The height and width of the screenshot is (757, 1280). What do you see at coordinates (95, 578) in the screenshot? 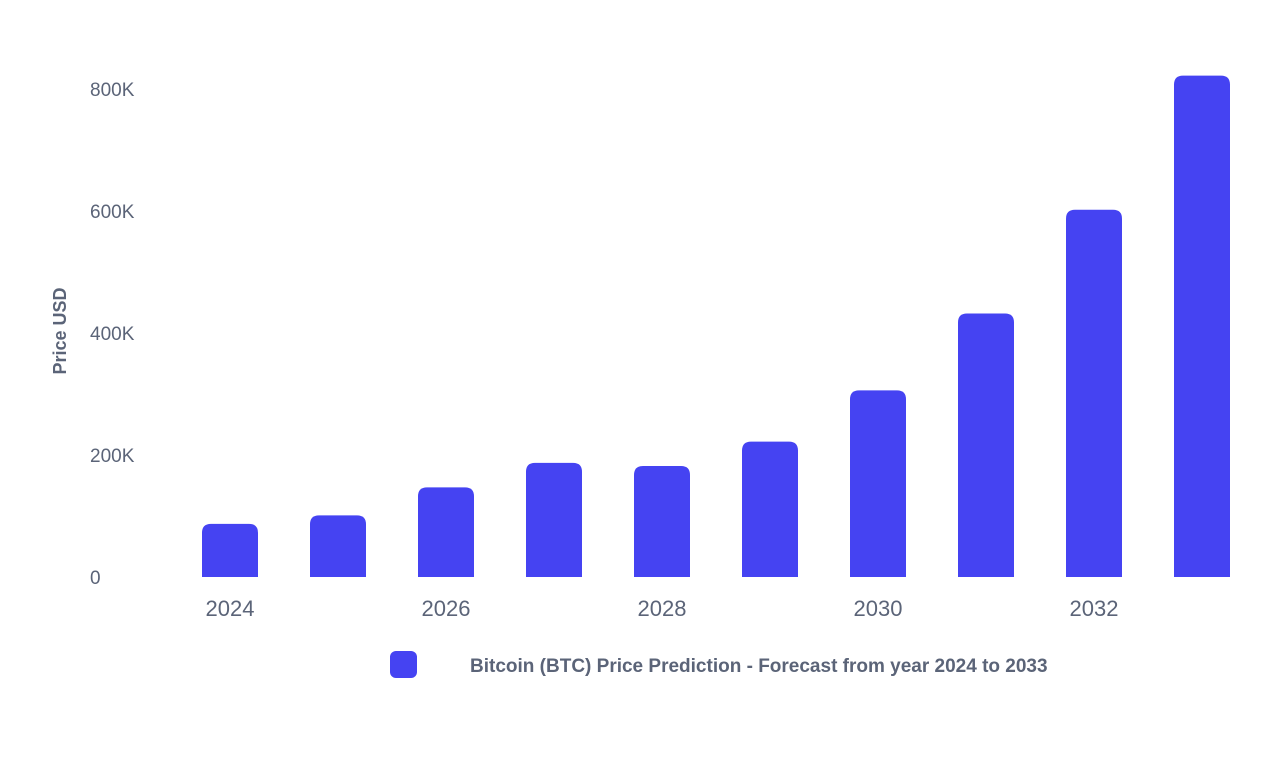
I see `y-tick-label: 0` at bounding box center [95, 578].